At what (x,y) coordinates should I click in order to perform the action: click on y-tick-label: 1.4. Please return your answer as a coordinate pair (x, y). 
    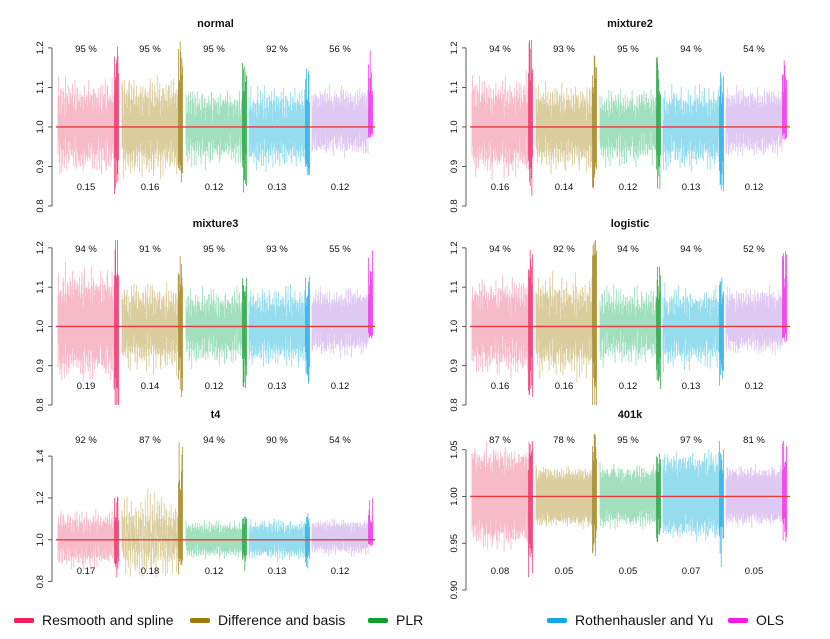
    Looking at the image, I should click on (40, 455).